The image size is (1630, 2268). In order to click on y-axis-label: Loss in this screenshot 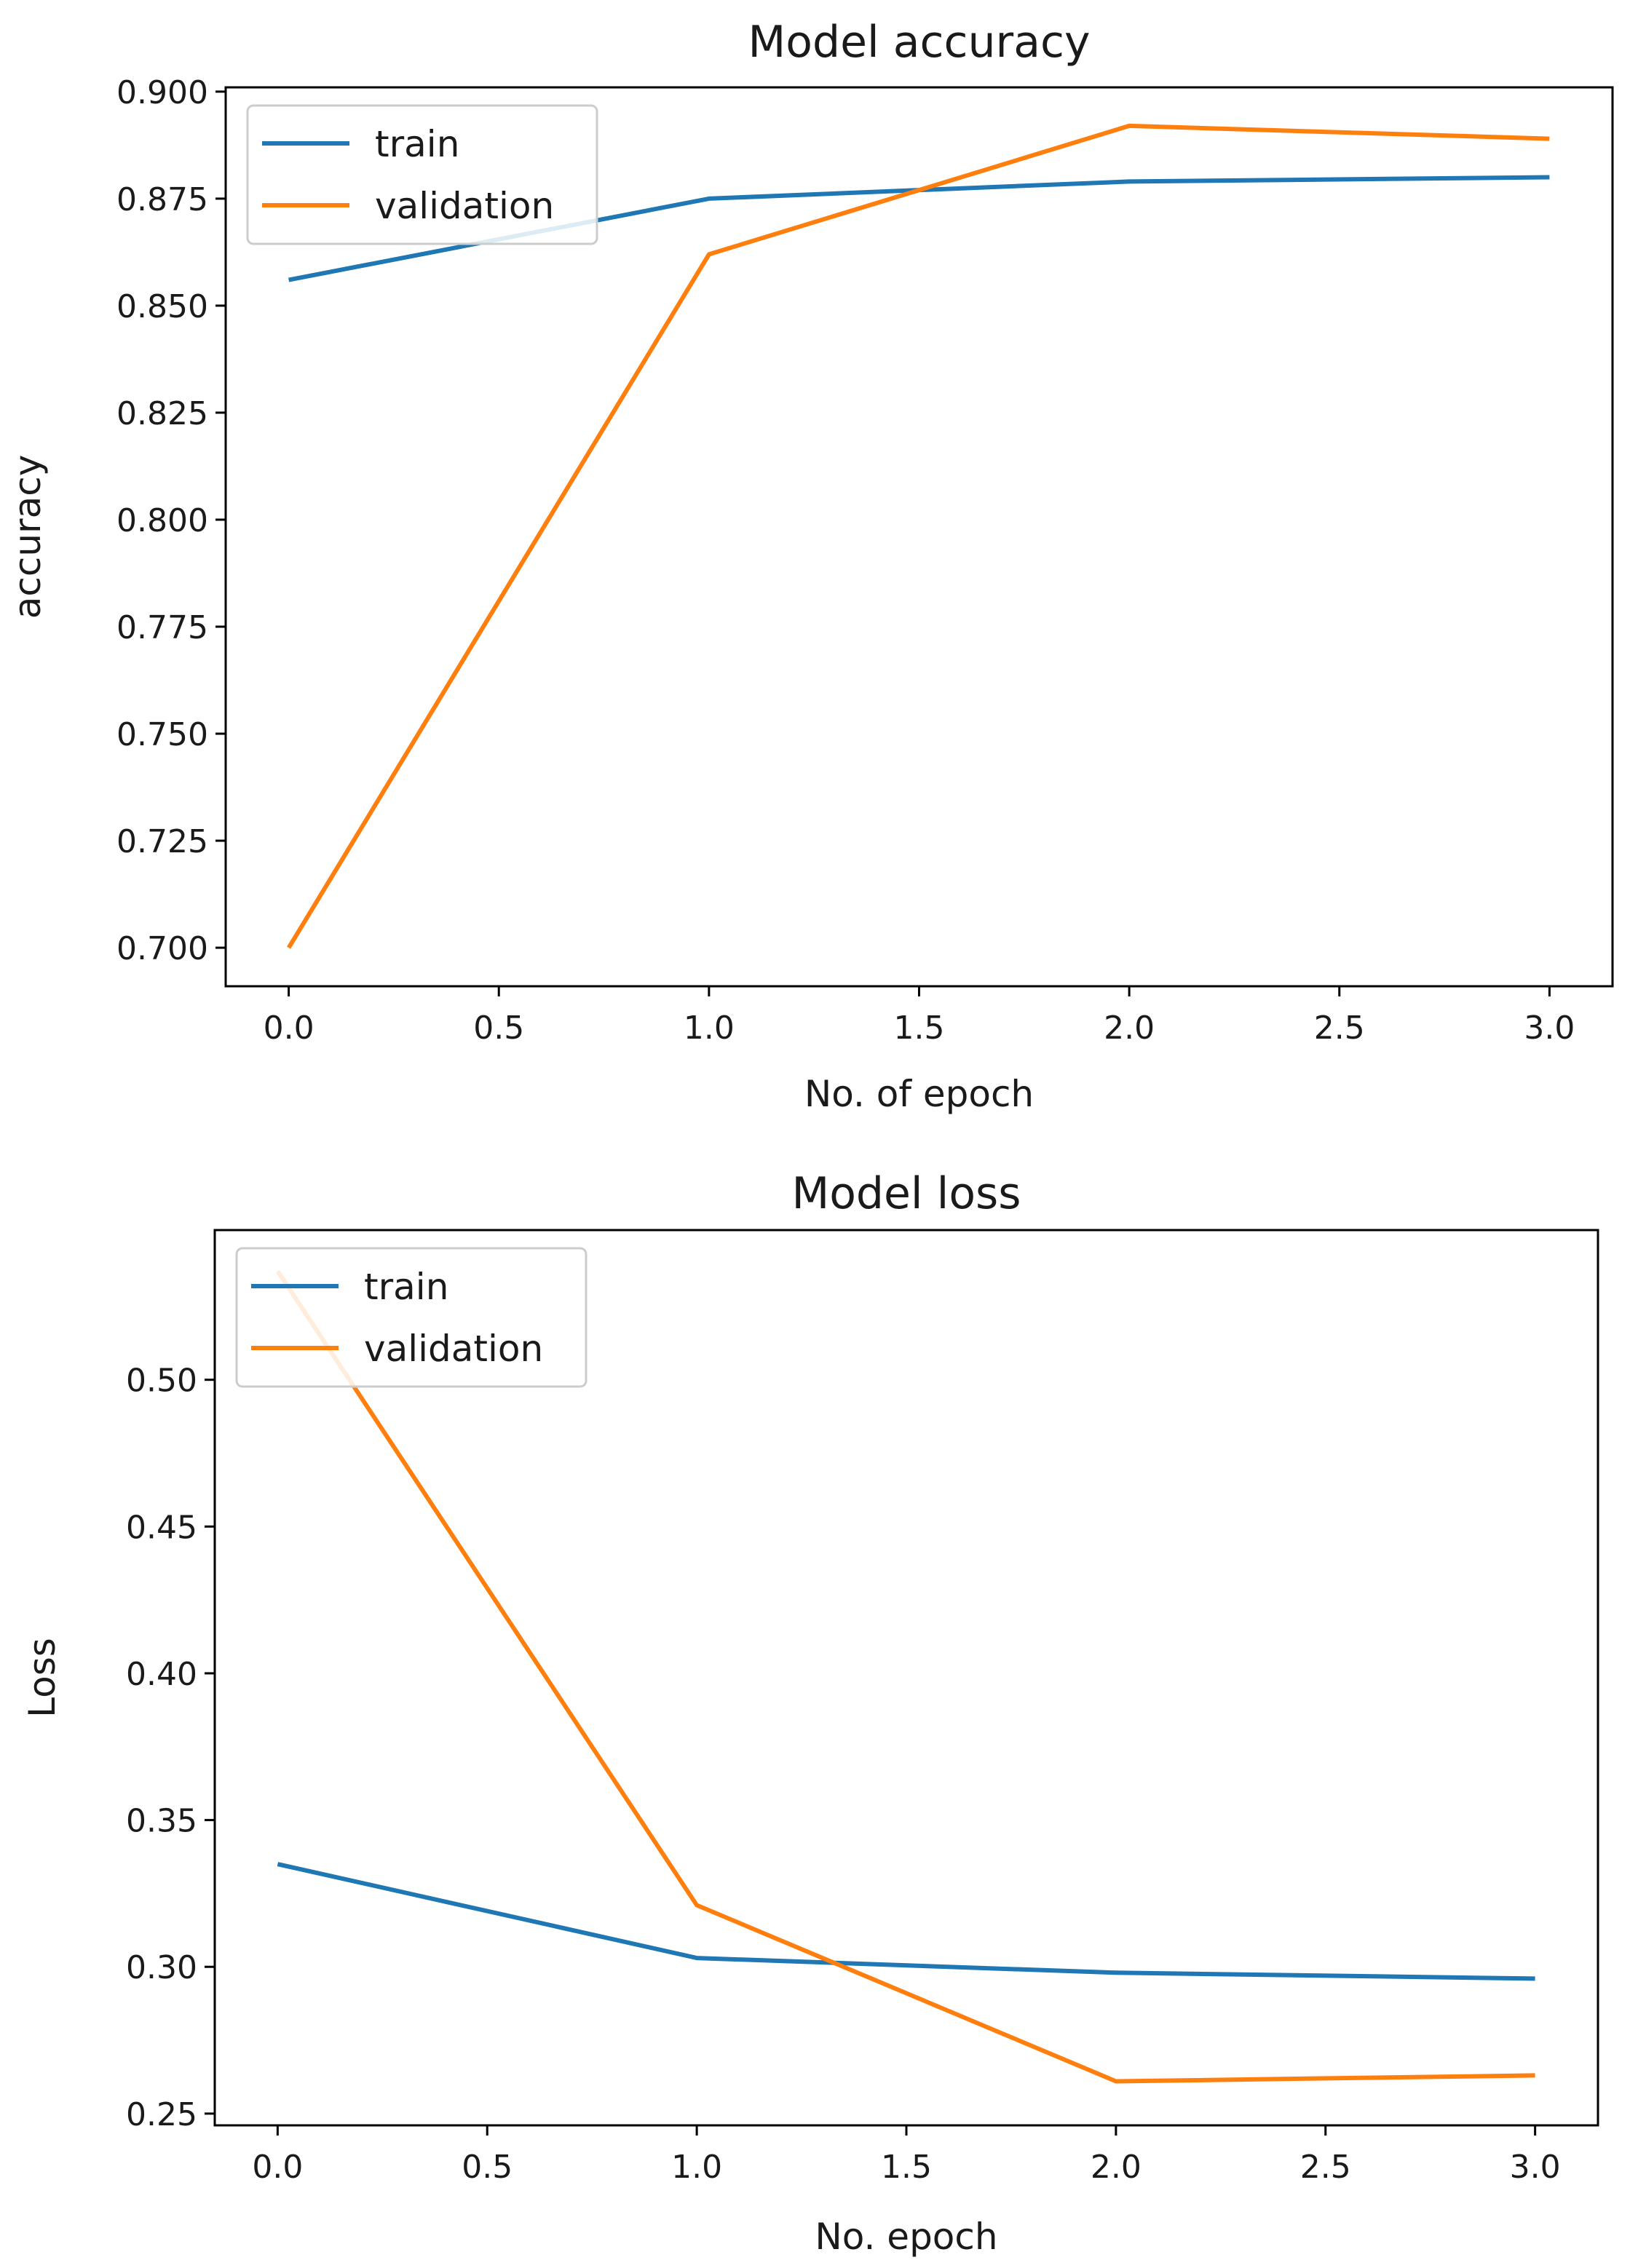, I will do `click(42, 1678)`.